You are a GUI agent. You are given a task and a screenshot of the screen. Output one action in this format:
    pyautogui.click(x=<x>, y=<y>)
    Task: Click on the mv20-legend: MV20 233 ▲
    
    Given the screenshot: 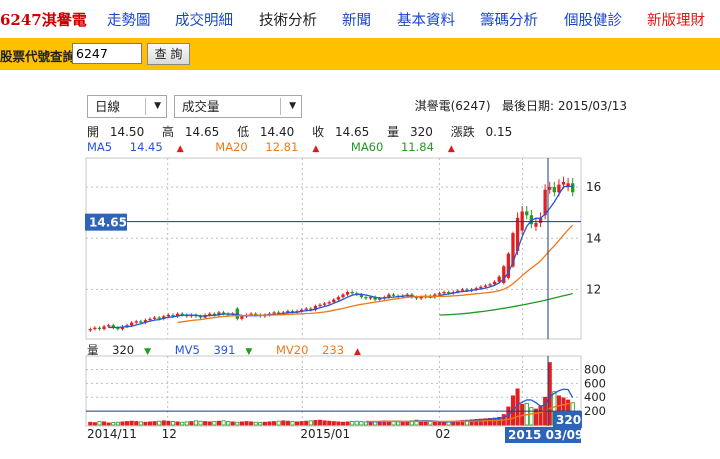 What is the action you would take?
    pyautogui.click(x=318, y=350)
    